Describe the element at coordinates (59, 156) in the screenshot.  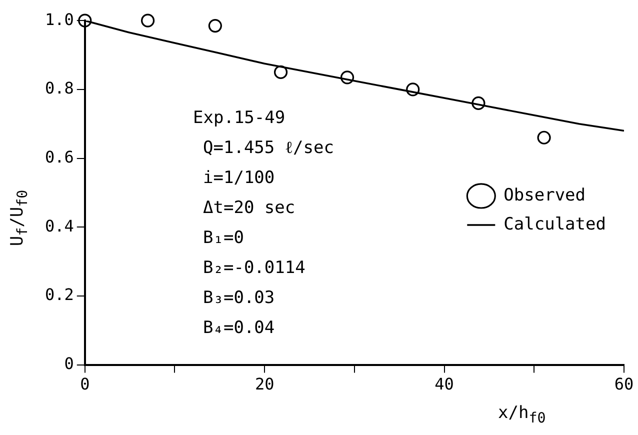
I see `y-tick-label: 0.6` at that location.